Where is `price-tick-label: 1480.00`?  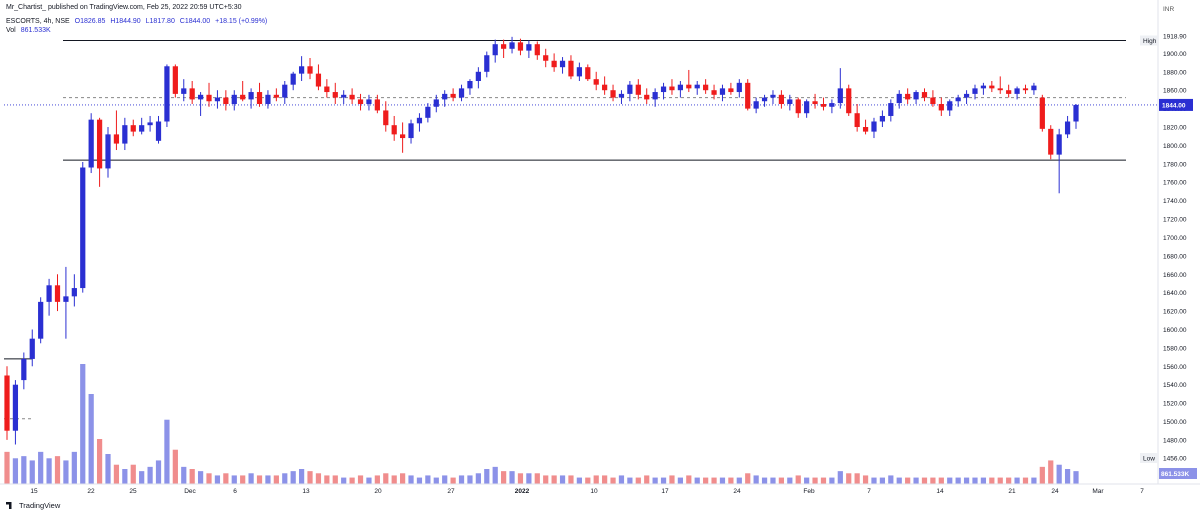
price-tick-label: 1480.00 is located at coordinates (1175, 440).